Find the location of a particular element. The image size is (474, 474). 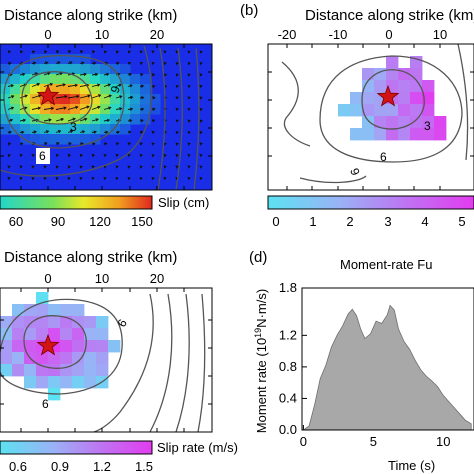

panel-b-cb-tick-5: 5 is located at coordinates (461, 221).